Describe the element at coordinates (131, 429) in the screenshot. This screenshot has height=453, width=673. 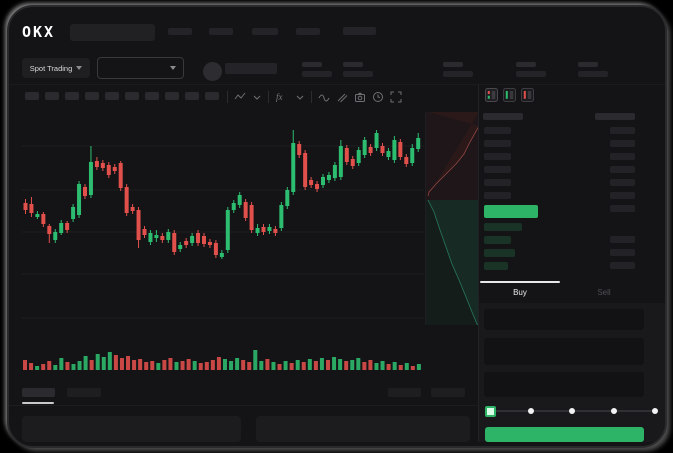
I see `bottom-input-left` at that location.